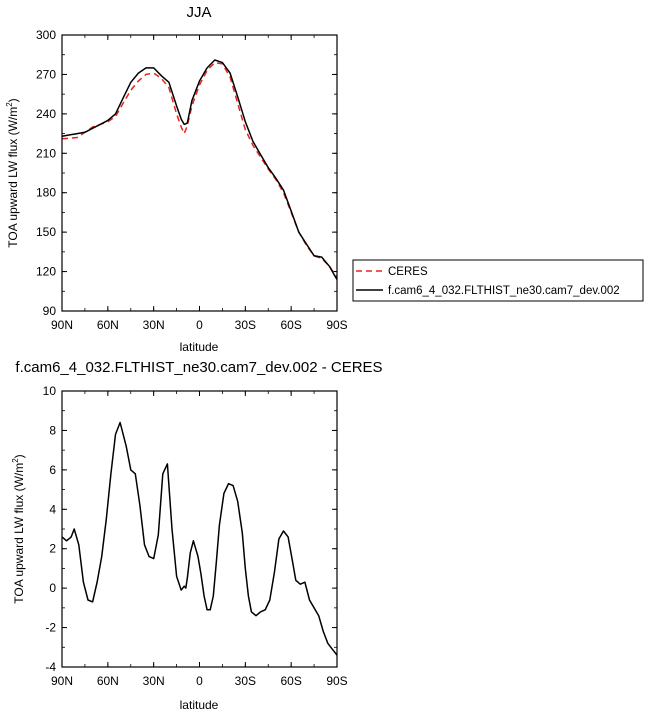 The width and height of the screenshot is (650, 716). What do you see at coordinates (46, 193) in the screenshot?
I see `y-tick-label: 180` at bounding box center [46, 193].